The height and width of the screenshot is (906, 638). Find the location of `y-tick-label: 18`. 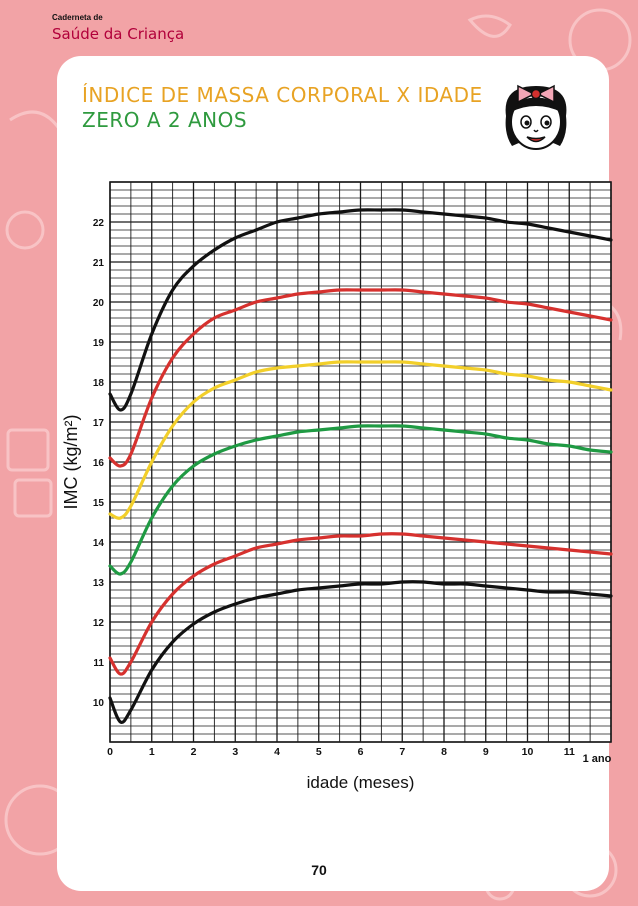

y-tick-label: 18 is located at coordinates (99, 383).